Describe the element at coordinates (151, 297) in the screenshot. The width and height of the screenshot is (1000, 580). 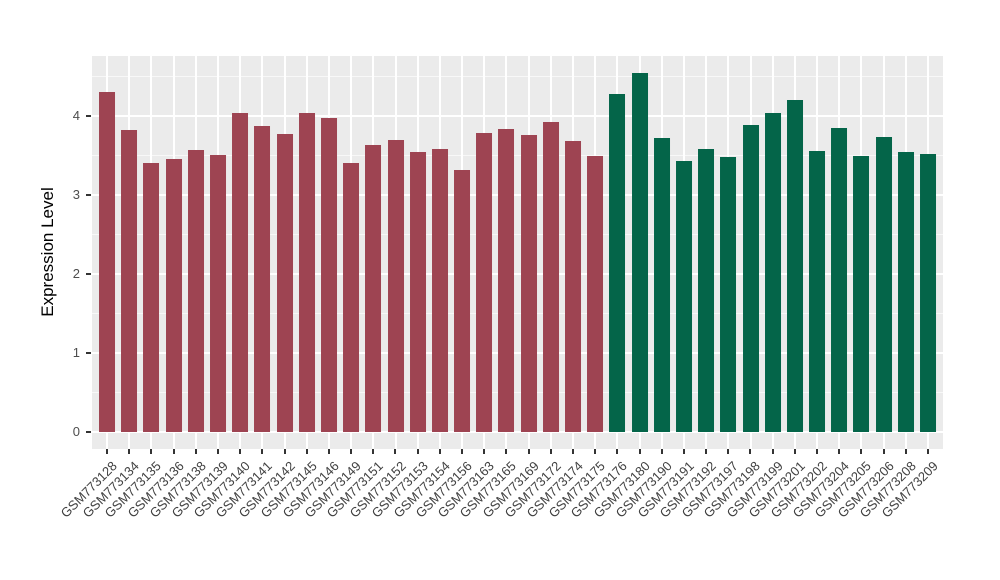
I see `bar-GSM773135` at that location.